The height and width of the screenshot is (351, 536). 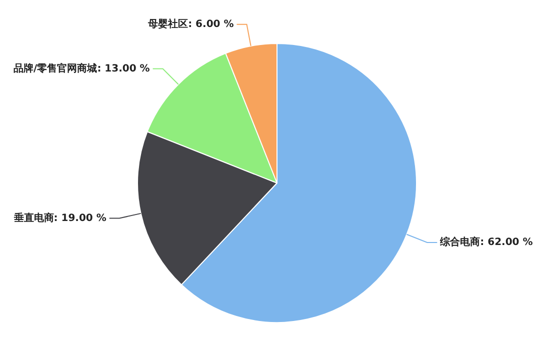 I want to click on slice-label: 母婴社区: 6.00 %, so click(x=190, y=24).